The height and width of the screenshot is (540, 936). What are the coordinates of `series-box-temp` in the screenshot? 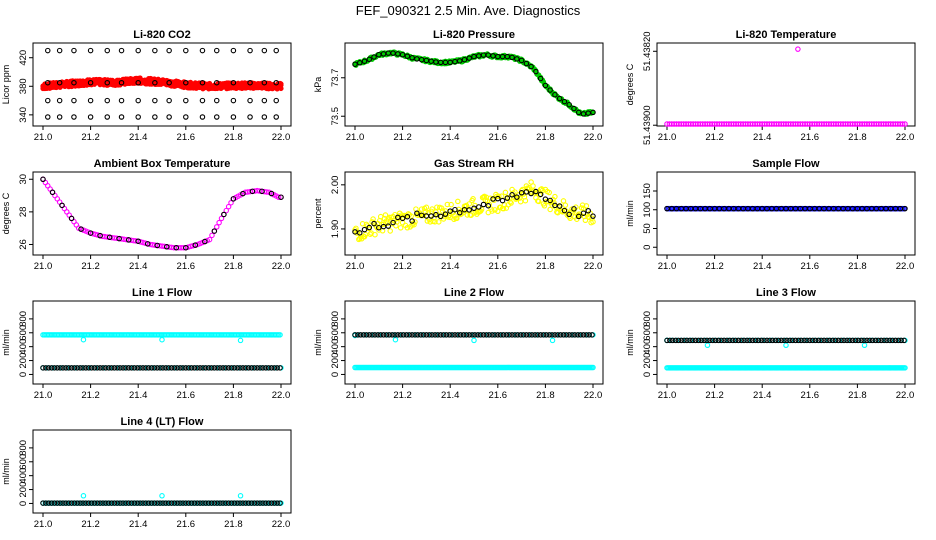 It's located at (162, 213).